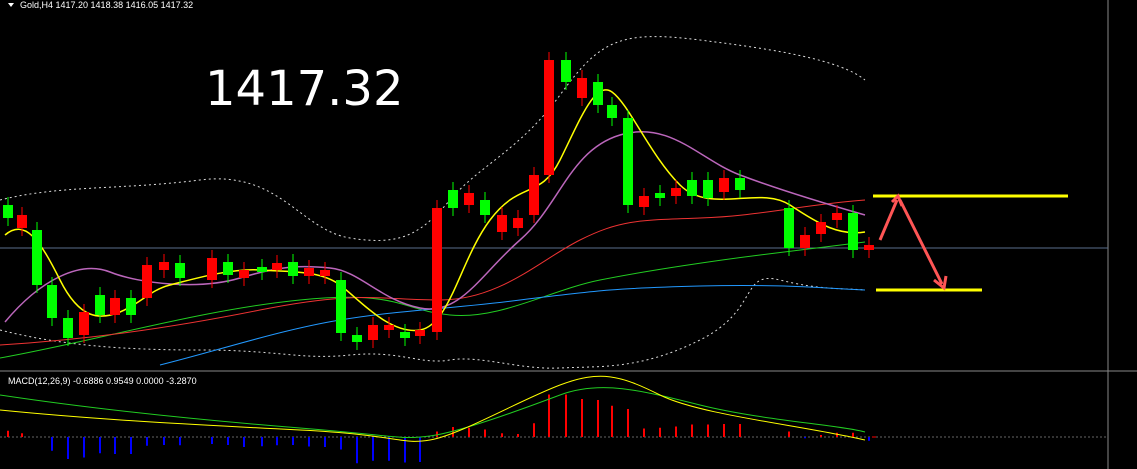 This screenshot has width=1137, height=469. Describe the element at coordinates (913, 242) in the screenshot. I see `direction-arrows` at that location.